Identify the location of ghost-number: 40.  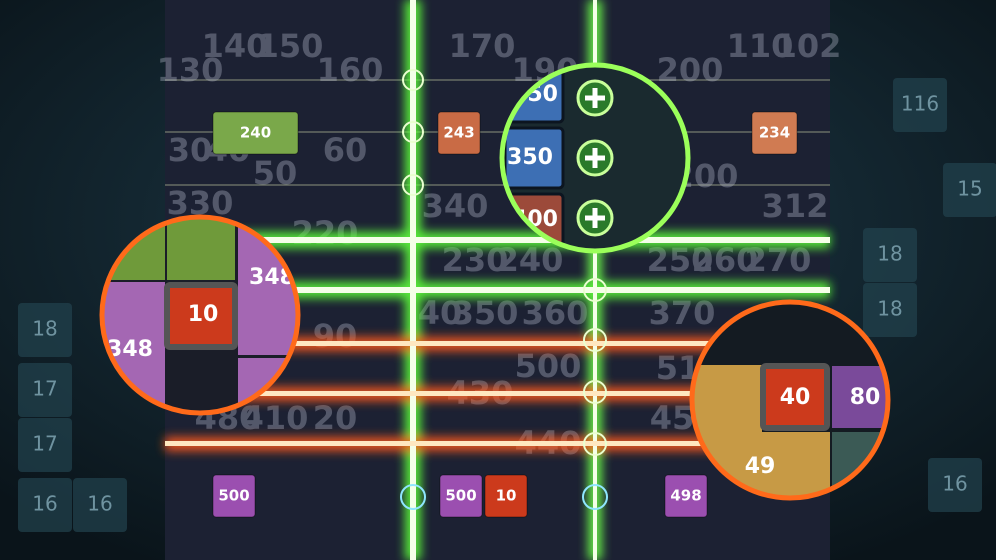
(440, 313).